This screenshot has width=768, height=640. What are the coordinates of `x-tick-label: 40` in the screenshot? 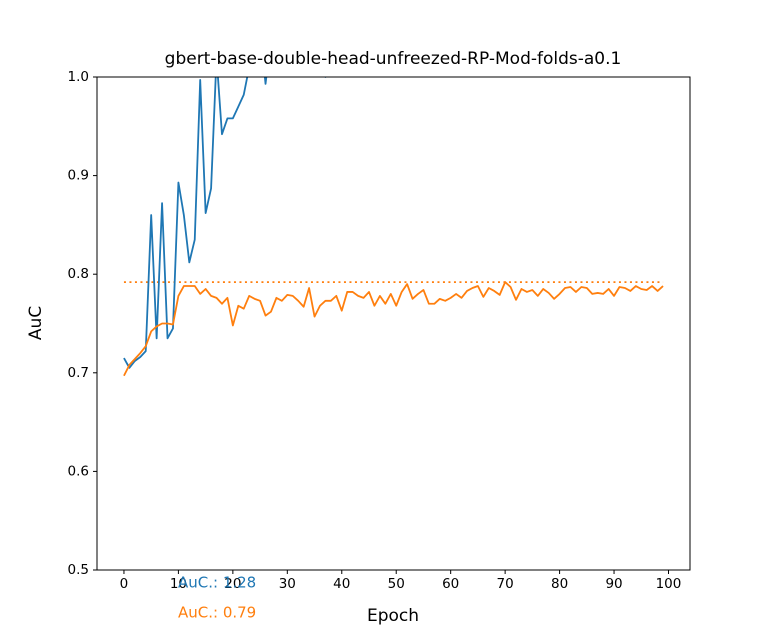 It's located at (341, 584).